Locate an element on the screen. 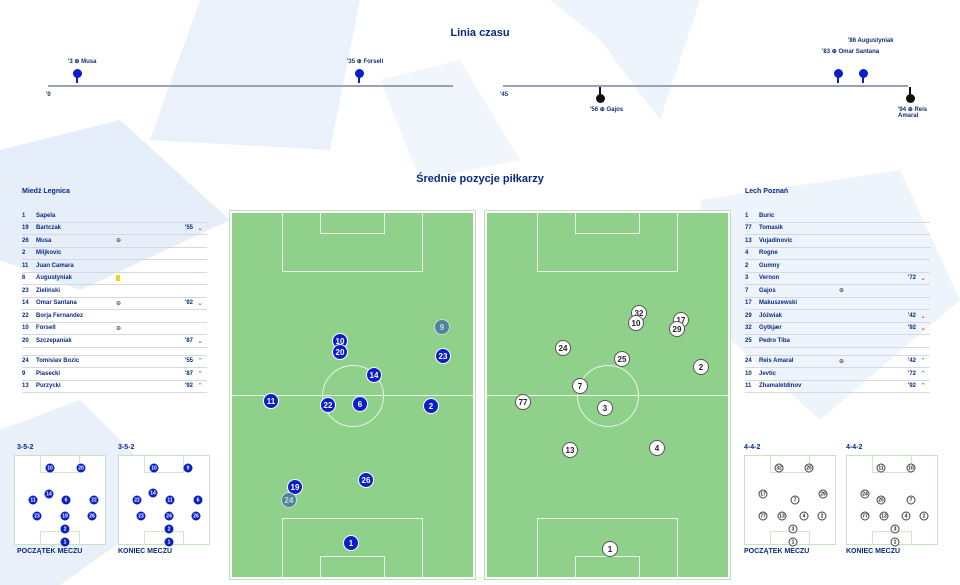  goal-marker-musa is located at coordinates (77, 73).